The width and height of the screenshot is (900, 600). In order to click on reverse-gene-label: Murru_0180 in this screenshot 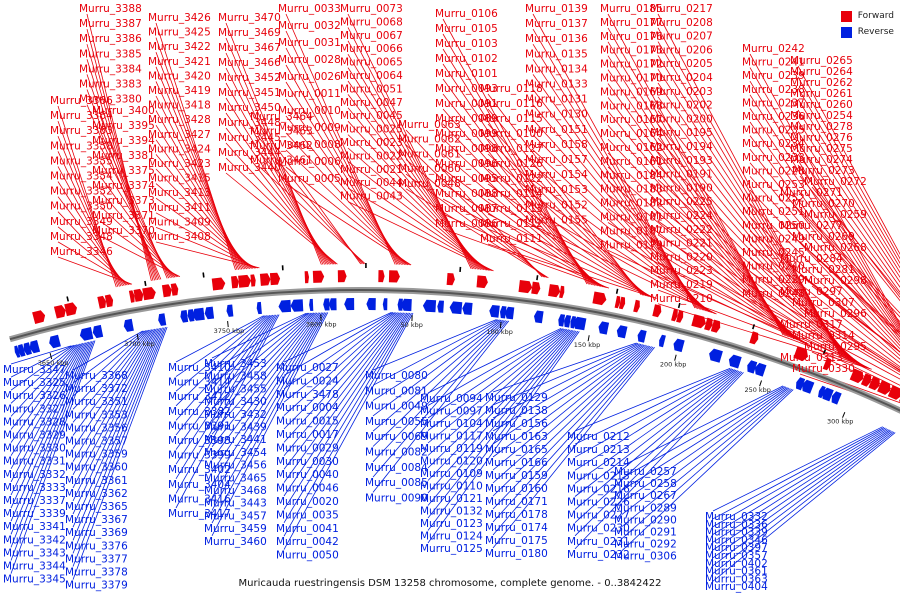, I will do `click(516, 554)`.